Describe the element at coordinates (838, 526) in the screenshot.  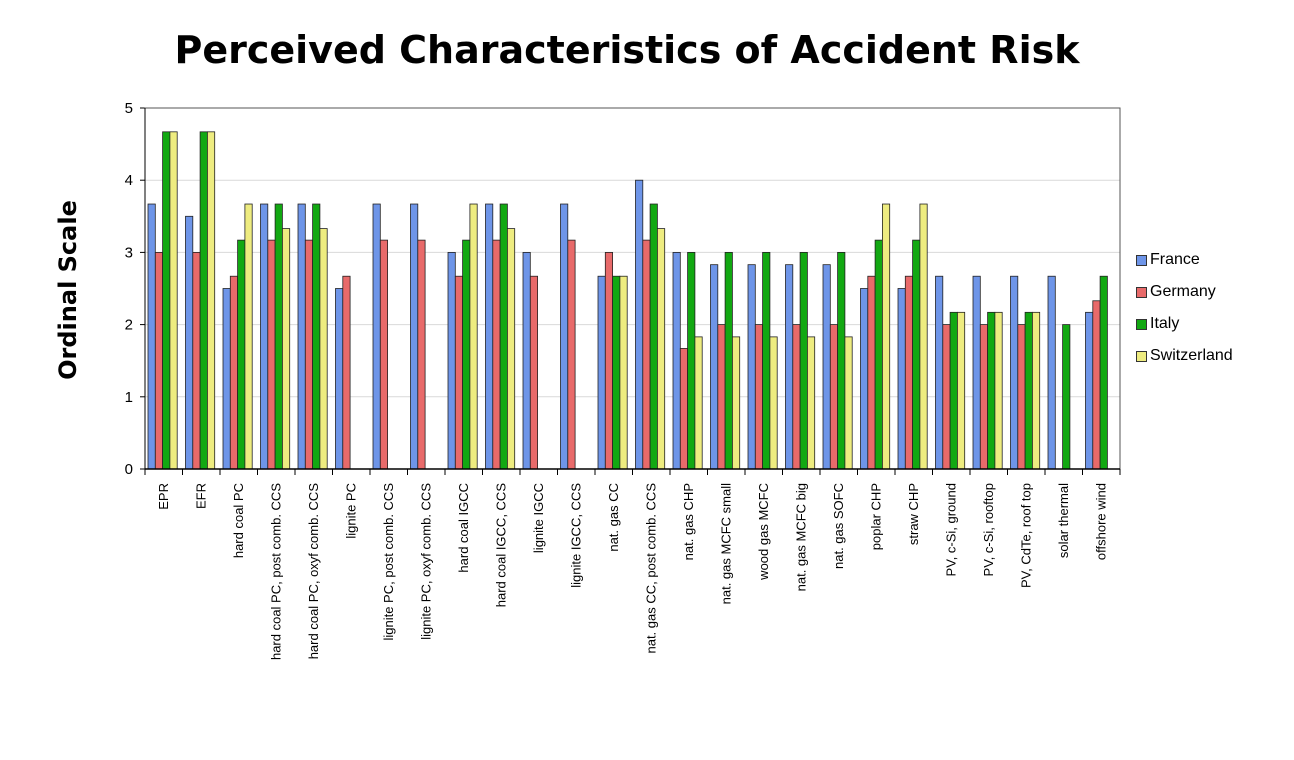
I see `x-category-label: nat. gas SOFC` at that location.